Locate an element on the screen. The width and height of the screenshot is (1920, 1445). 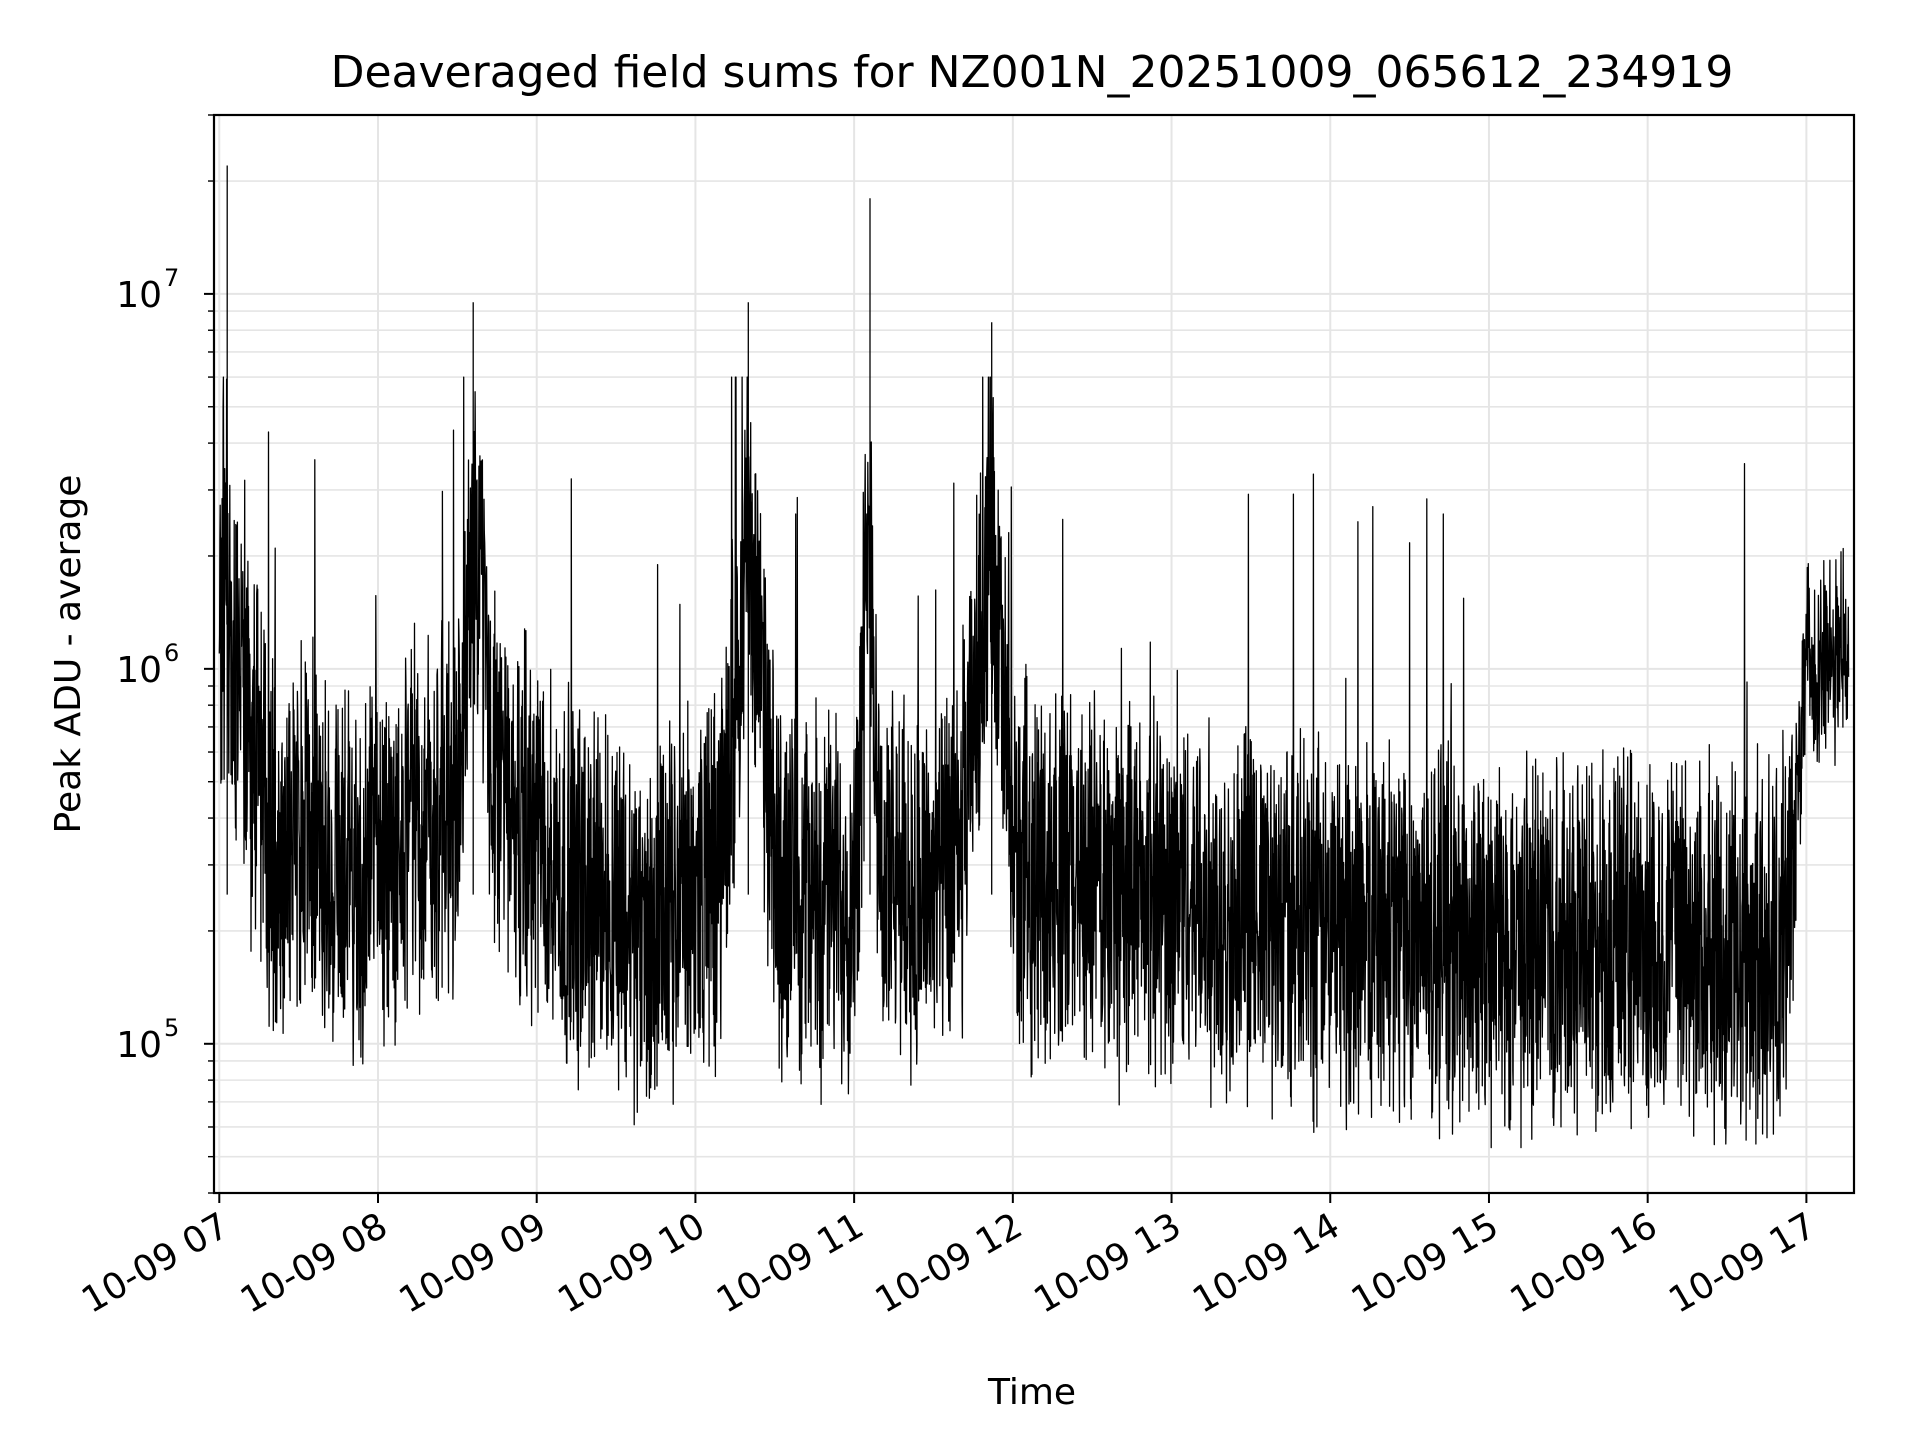
y-tick-label-exponent: 6 is located at coordinates (171, 653).